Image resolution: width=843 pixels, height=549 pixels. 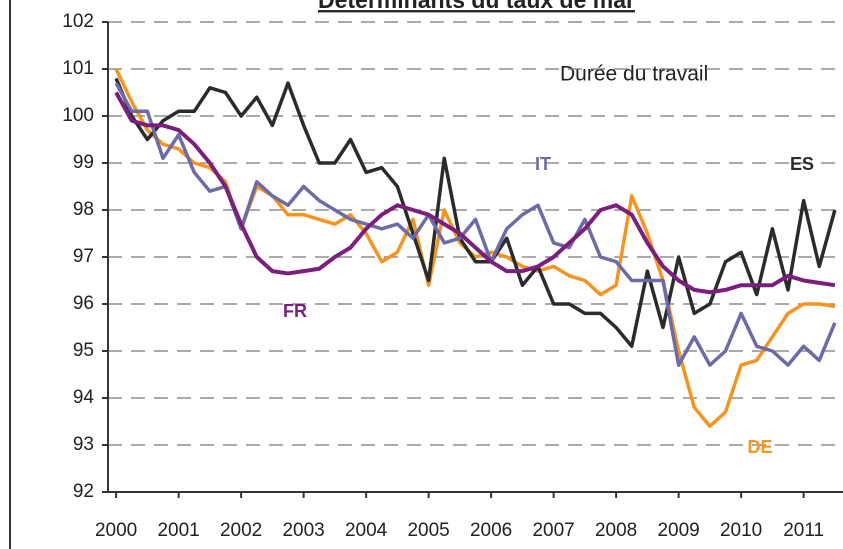 I want to click on x-tick-label: 2011, so click(x=803, y=530).